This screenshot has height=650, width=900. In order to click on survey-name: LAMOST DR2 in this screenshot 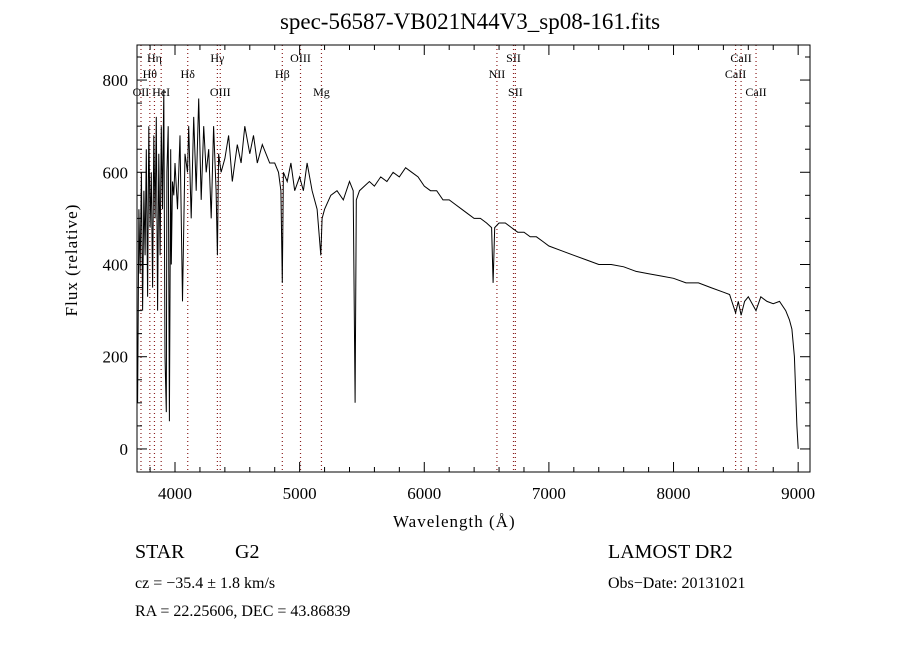, I will do `click(670, 552)`.